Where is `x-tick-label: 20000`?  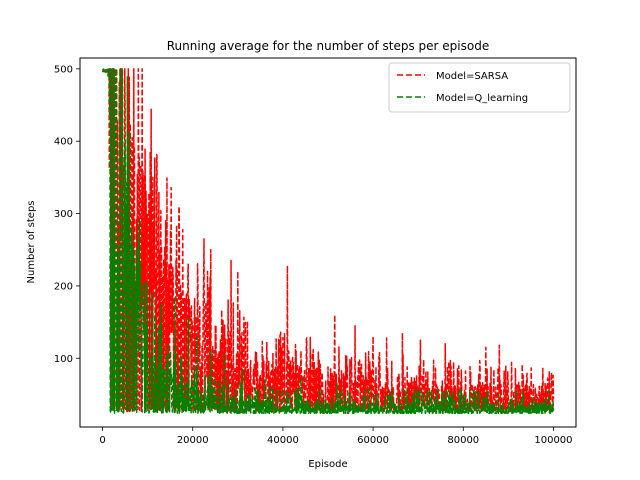
x-tick-label: 20000 is located at coordinates (193, 440).